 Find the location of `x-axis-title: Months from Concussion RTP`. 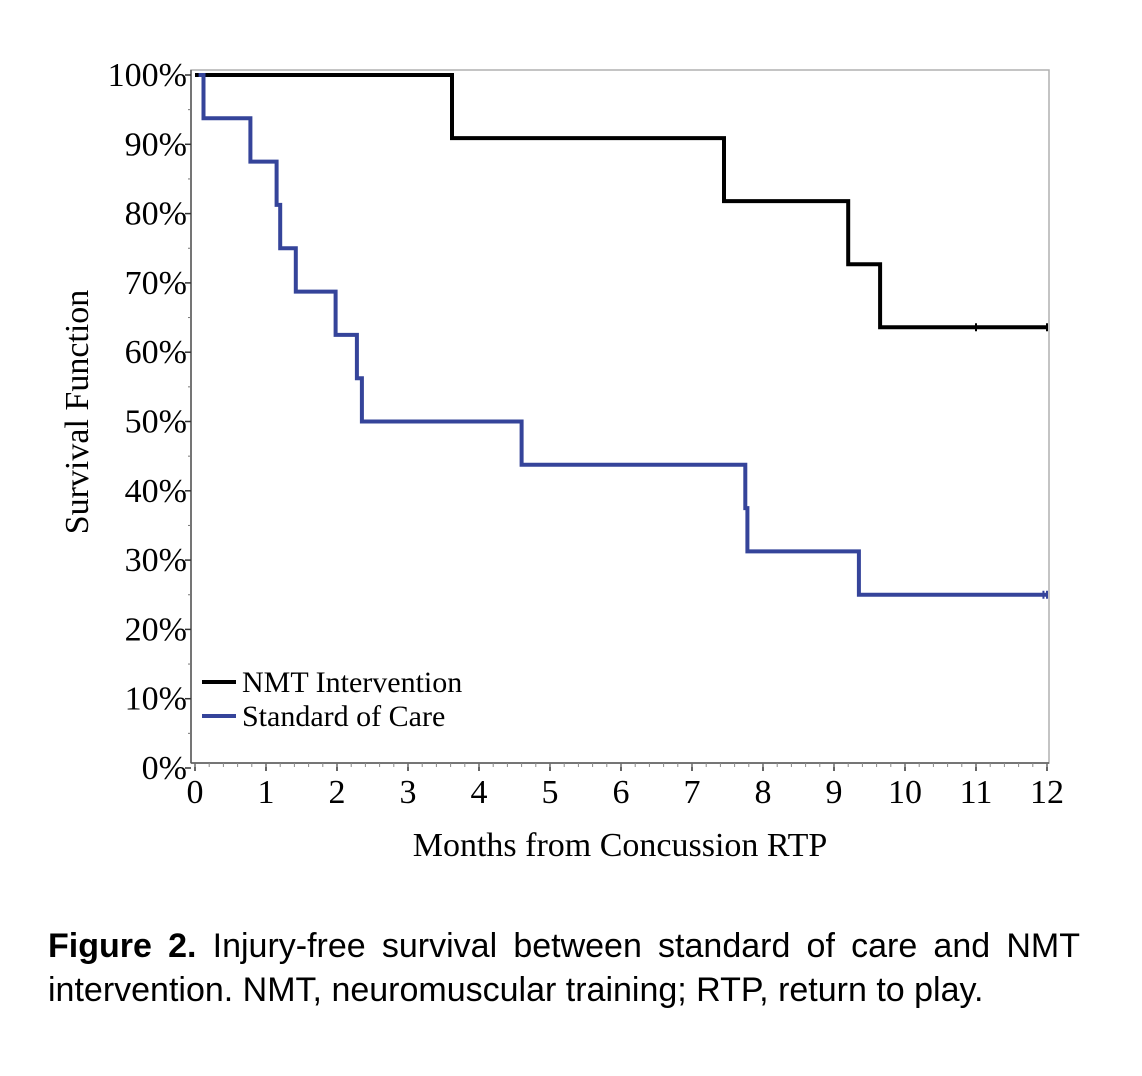

x-axis-title: Months from Concussion RTP is located at coordinates (620, 845).